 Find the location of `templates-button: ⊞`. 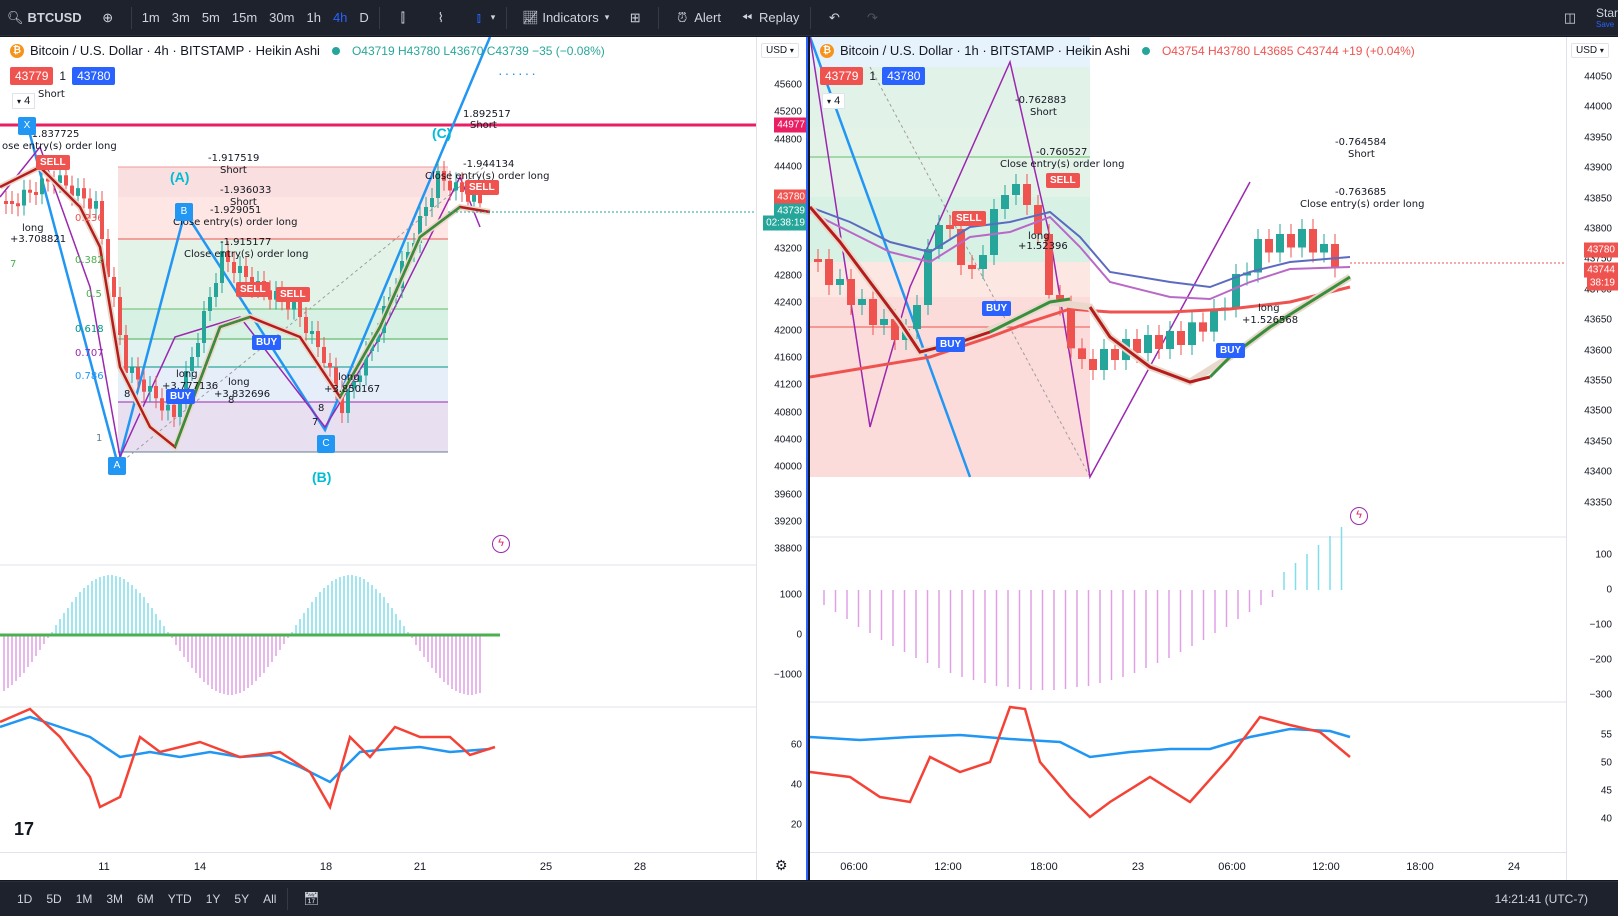

templates-button: ⊞ is located at coordinates (635, 18).